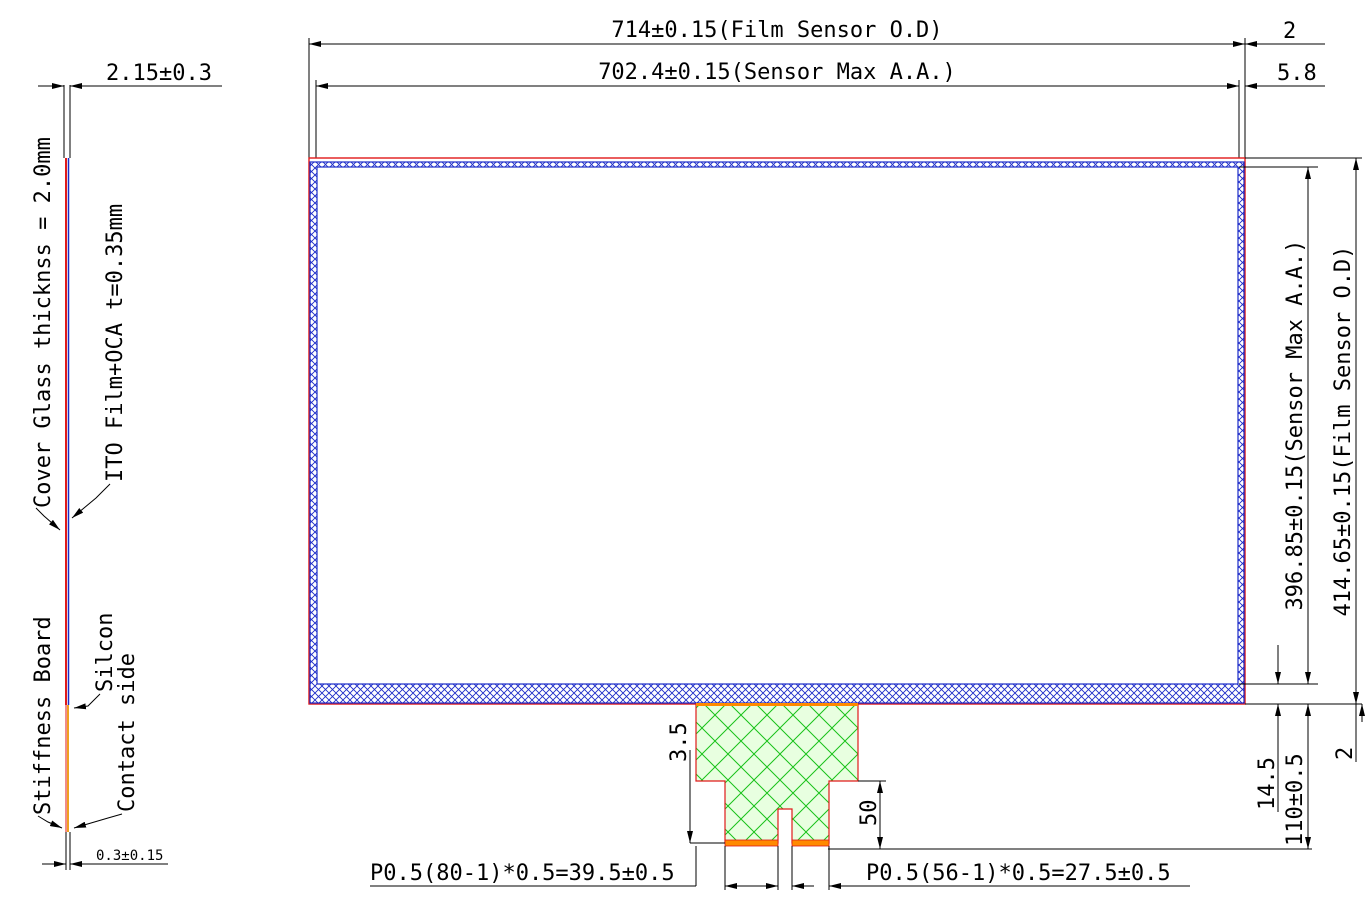 This screenshot has width=1367, height=899. Describe the element at coordinates (127, 732) in the screenshot. I see `contact-side-label: Contact side` at that location.